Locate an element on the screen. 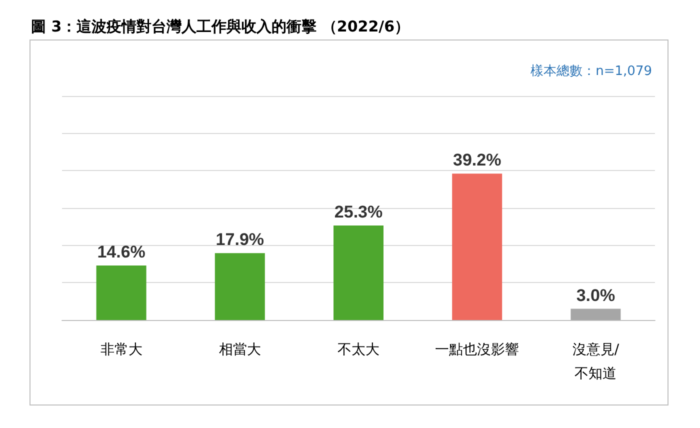 Image resolution: width=700 pixels, height=428 pixels. data-label: 25.3% is located at coordinates (358, 212).